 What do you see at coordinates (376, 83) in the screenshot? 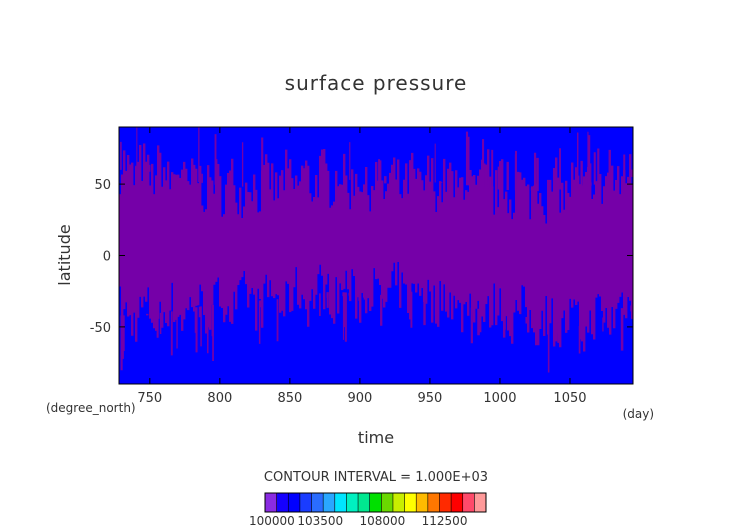
I see `chart-title: surface pressure` at bounding box center [376, 83].